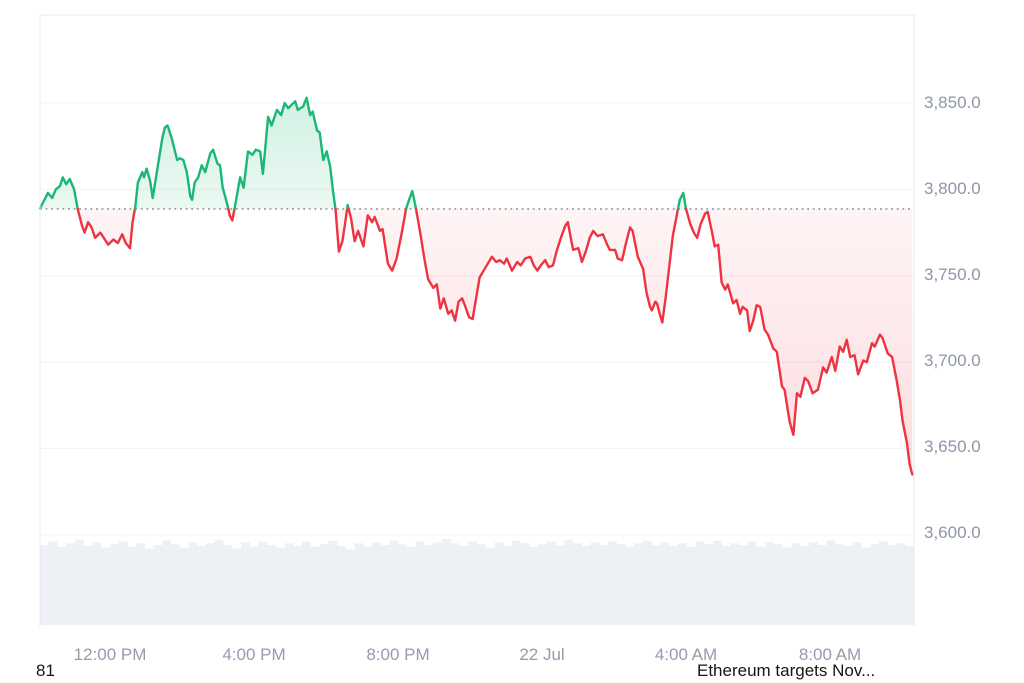 This screenshot has width=1024, height=683. I want to click on x-axis-label: 12:00 PM, so click(110, 654).